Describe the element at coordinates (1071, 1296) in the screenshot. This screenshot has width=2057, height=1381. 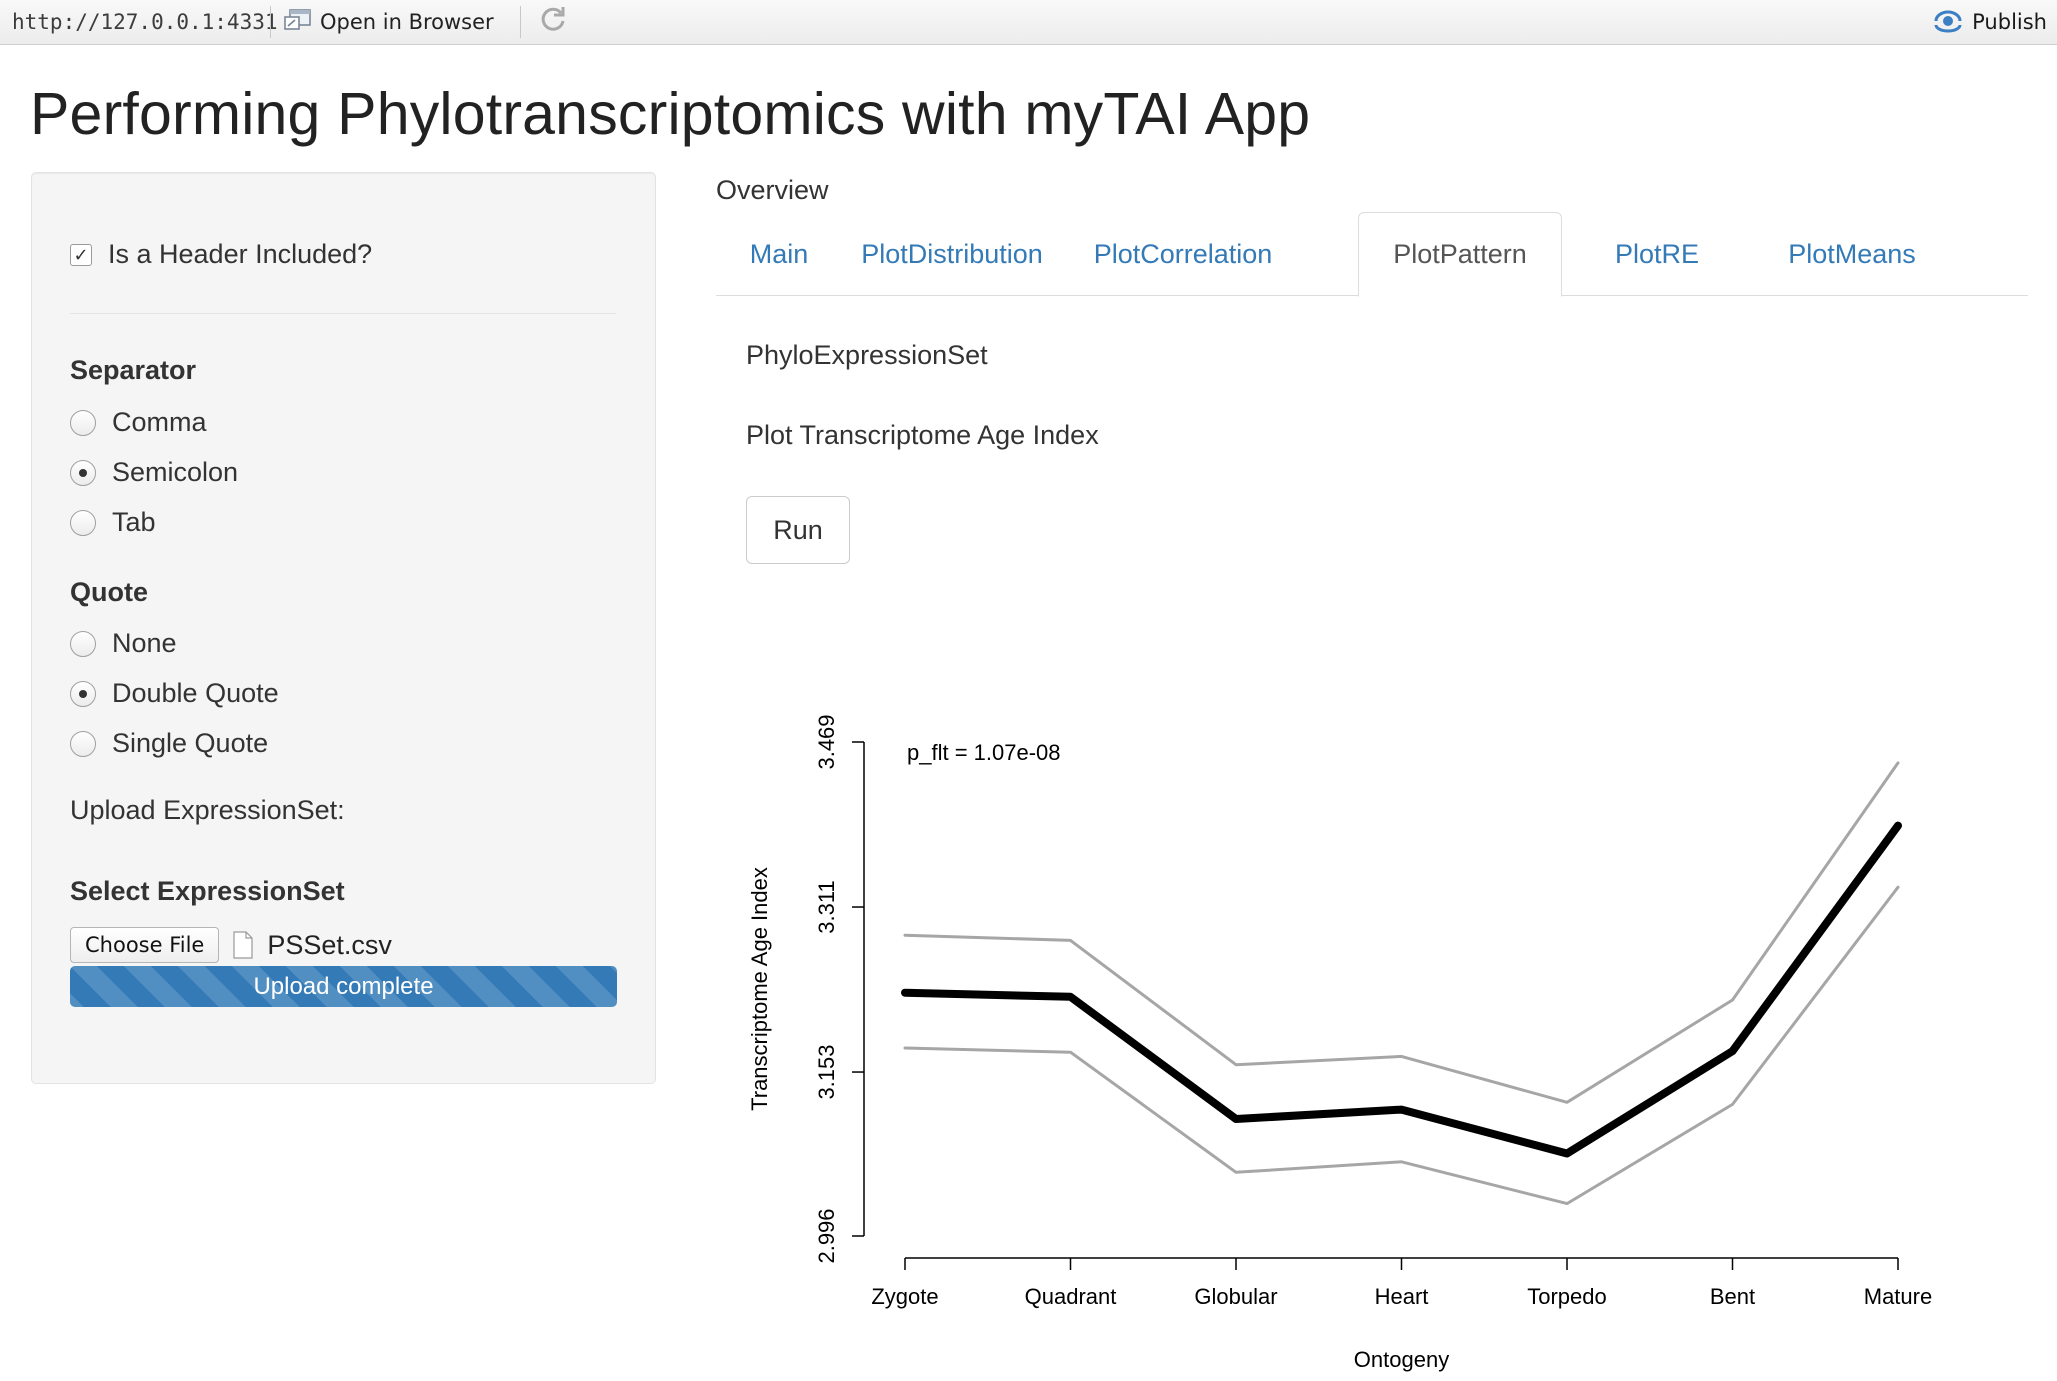
I see `x-tick-label: Quadrant` at that location.